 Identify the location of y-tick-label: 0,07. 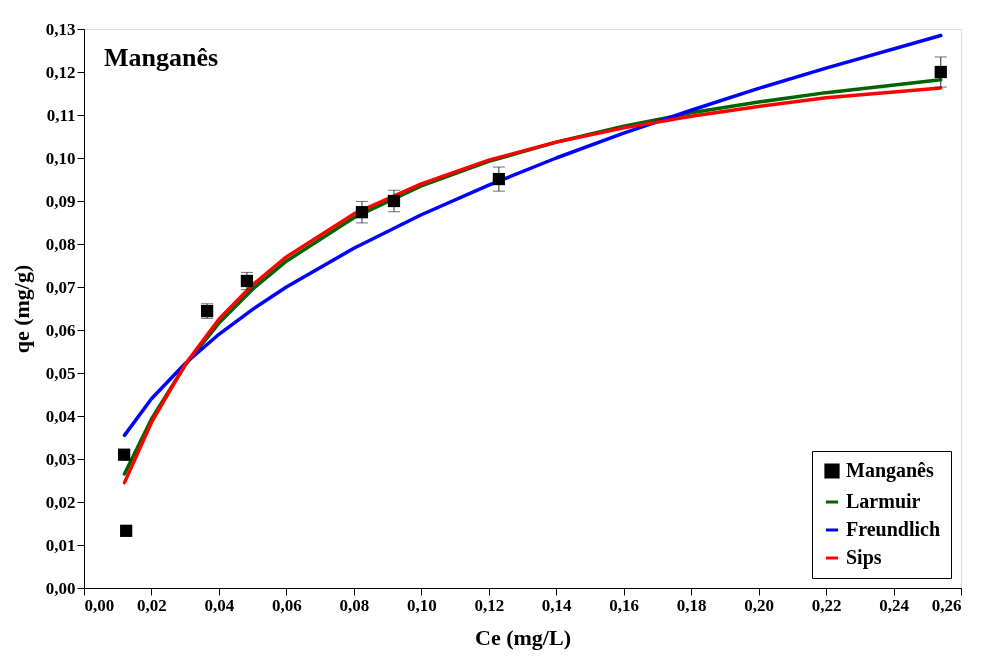
(60, 287).